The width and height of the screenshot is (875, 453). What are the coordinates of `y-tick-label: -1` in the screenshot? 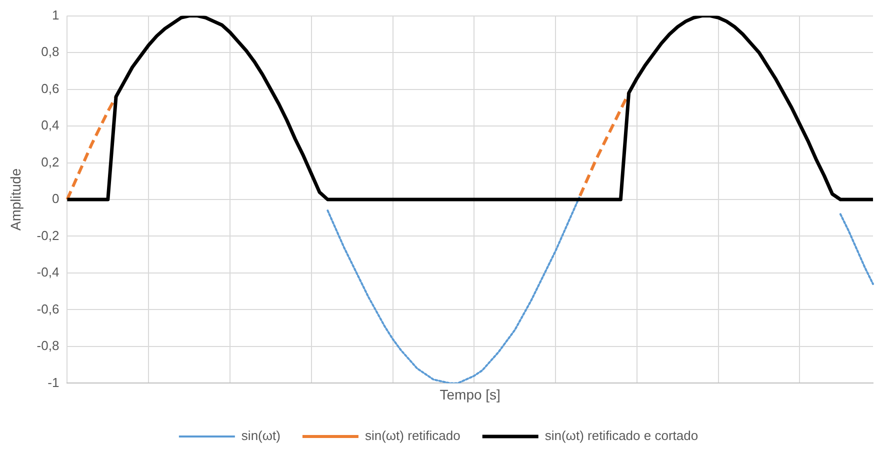 It's located at (54, 382).